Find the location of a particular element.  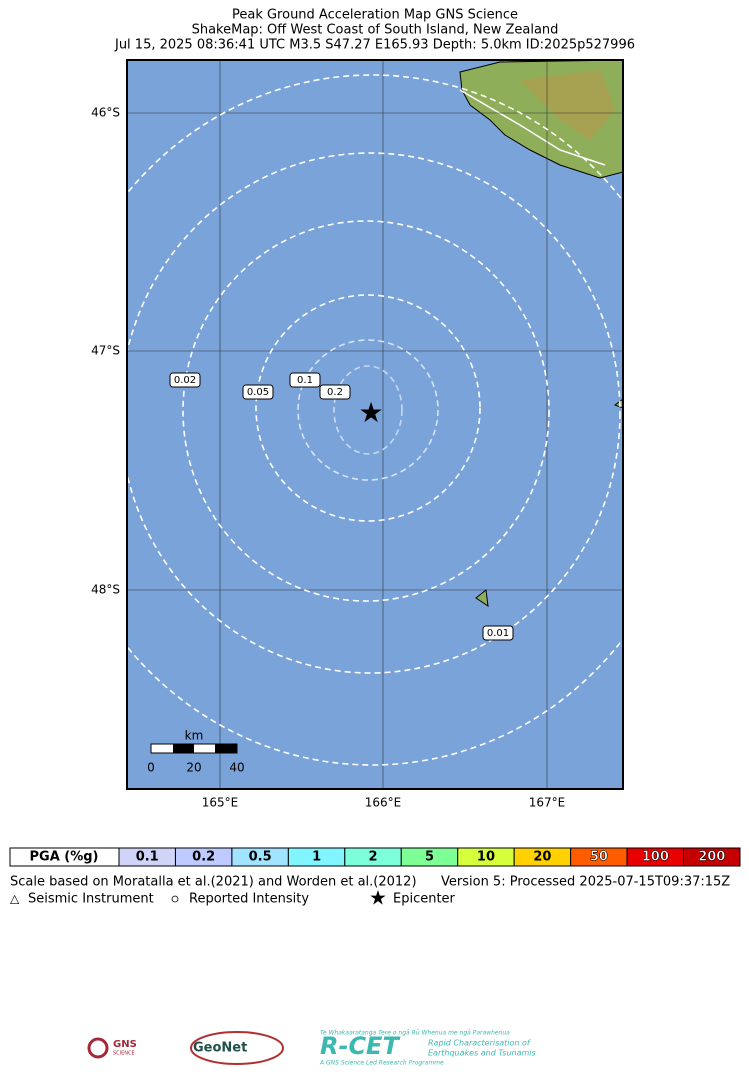

lon-label: 166°E is located at coordinates (383, 803).